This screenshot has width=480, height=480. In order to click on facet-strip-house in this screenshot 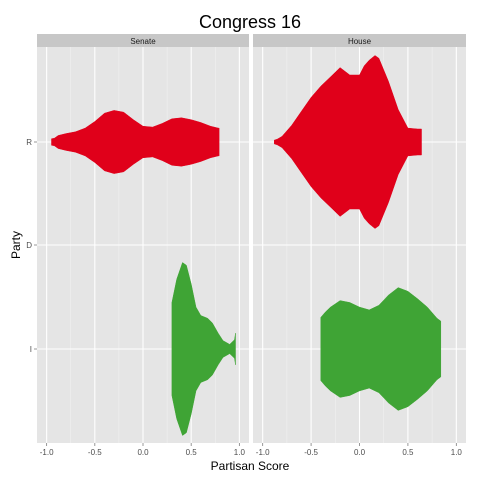, I will do `click(359, 40)`.